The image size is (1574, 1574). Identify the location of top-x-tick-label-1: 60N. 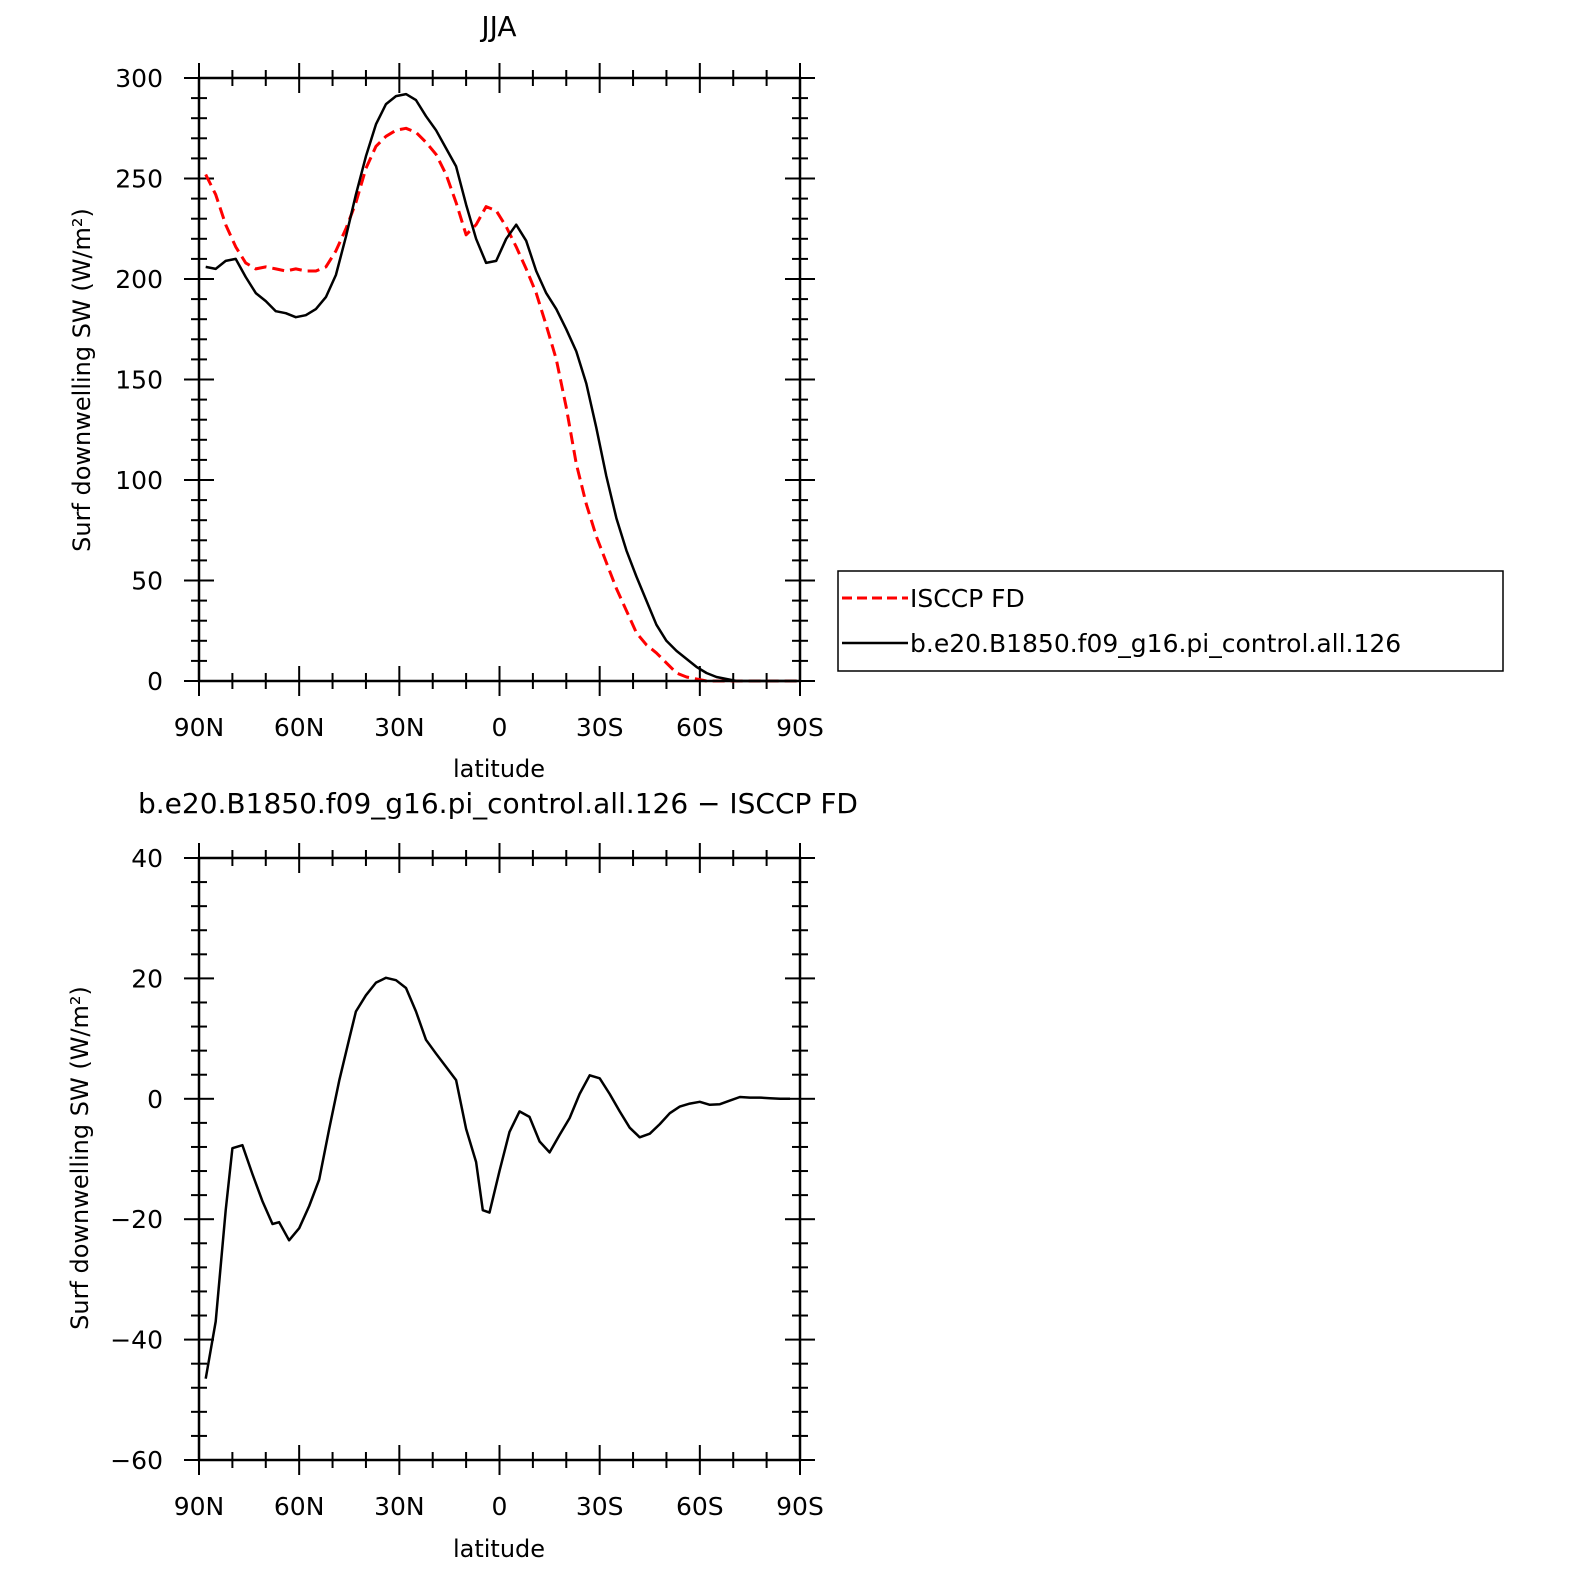
(299, 727).